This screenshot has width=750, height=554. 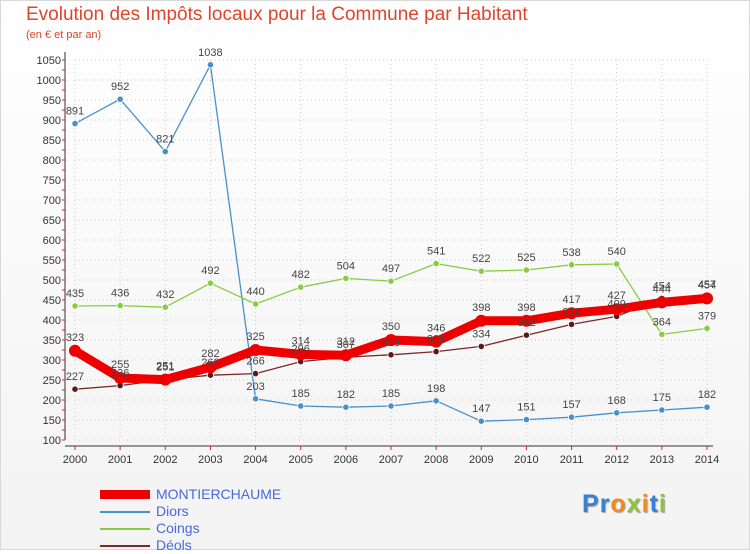 I want to click on data-label: 175, so click(x=662, y=398).